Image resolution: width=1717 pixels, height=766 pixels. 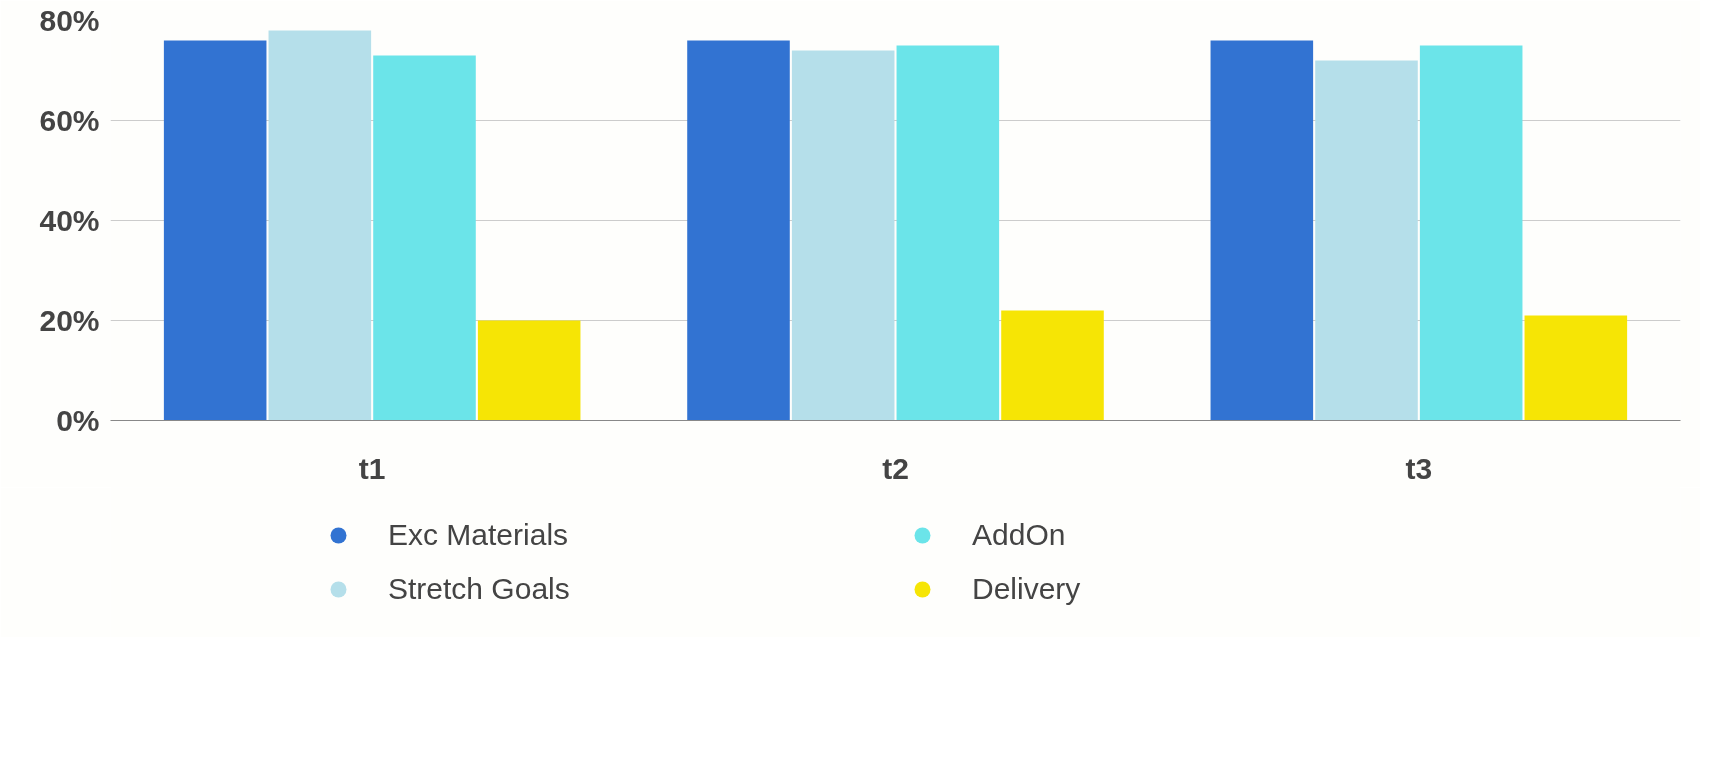 What do you see at coordinates (69, 320) in the screenshot?
I see `y-tick-label: 20%` at bounding box center [69, 320].